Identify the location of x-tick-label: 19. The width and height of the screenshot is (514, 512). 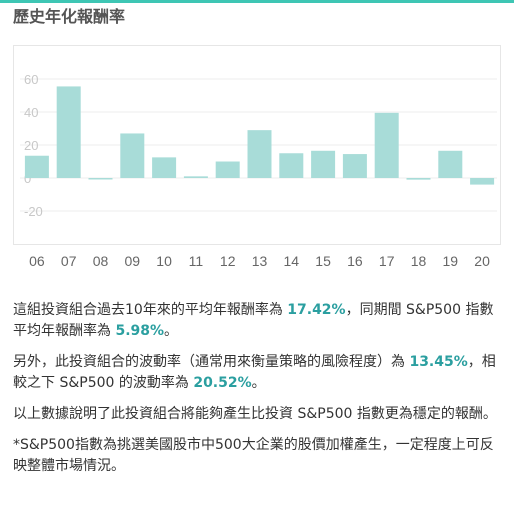
(451, 261).